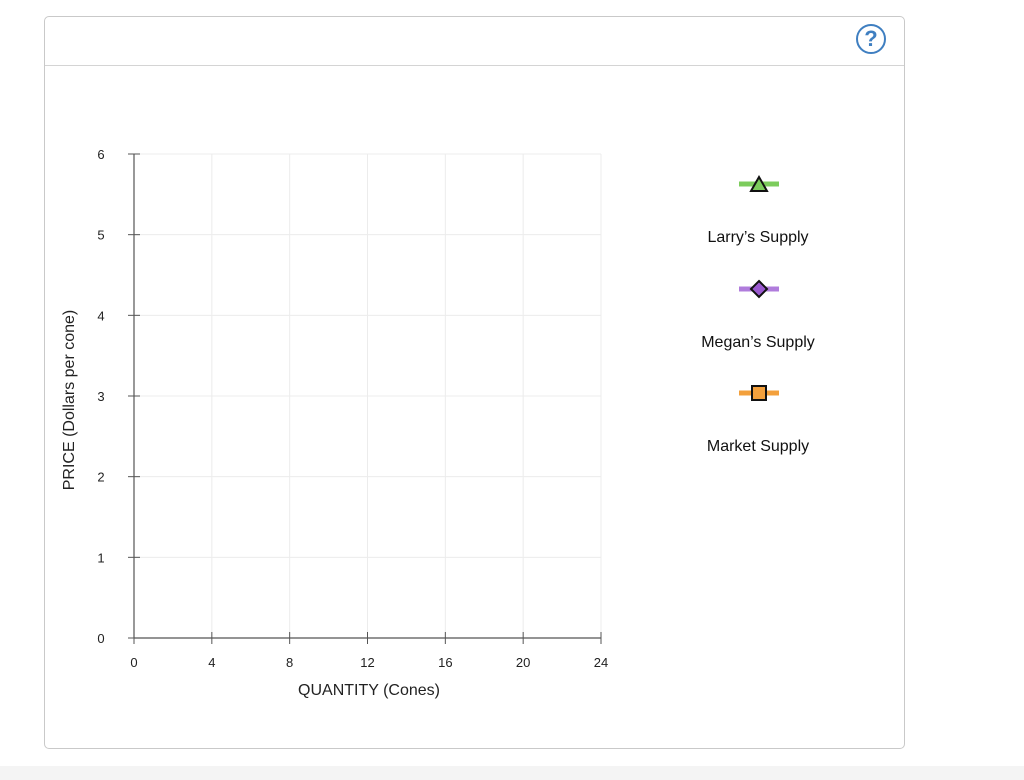 The image size is (1024, 780). I want to click on y-tick-label: 5, so click(100, 235).